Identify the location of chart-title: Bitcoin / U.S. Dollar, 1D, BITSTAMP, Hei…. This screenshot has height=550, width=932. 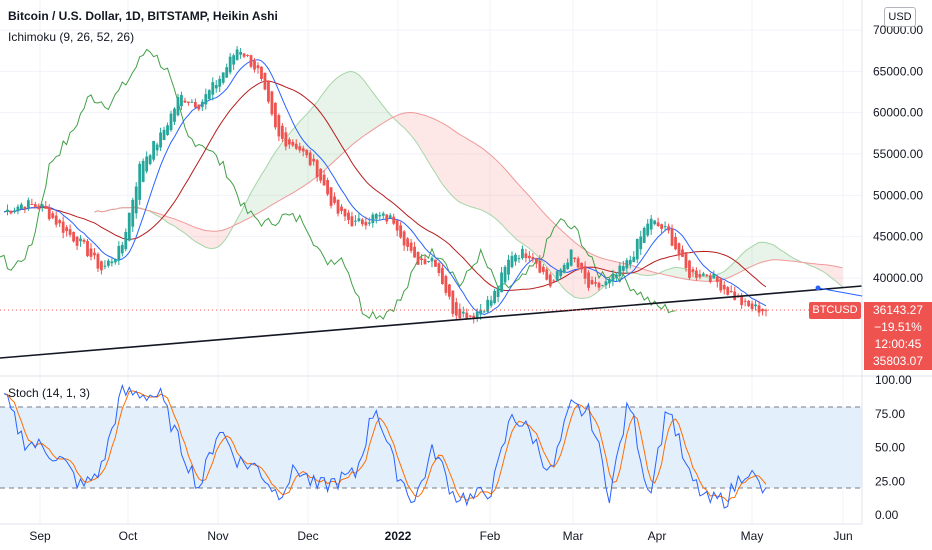
(143, 16).